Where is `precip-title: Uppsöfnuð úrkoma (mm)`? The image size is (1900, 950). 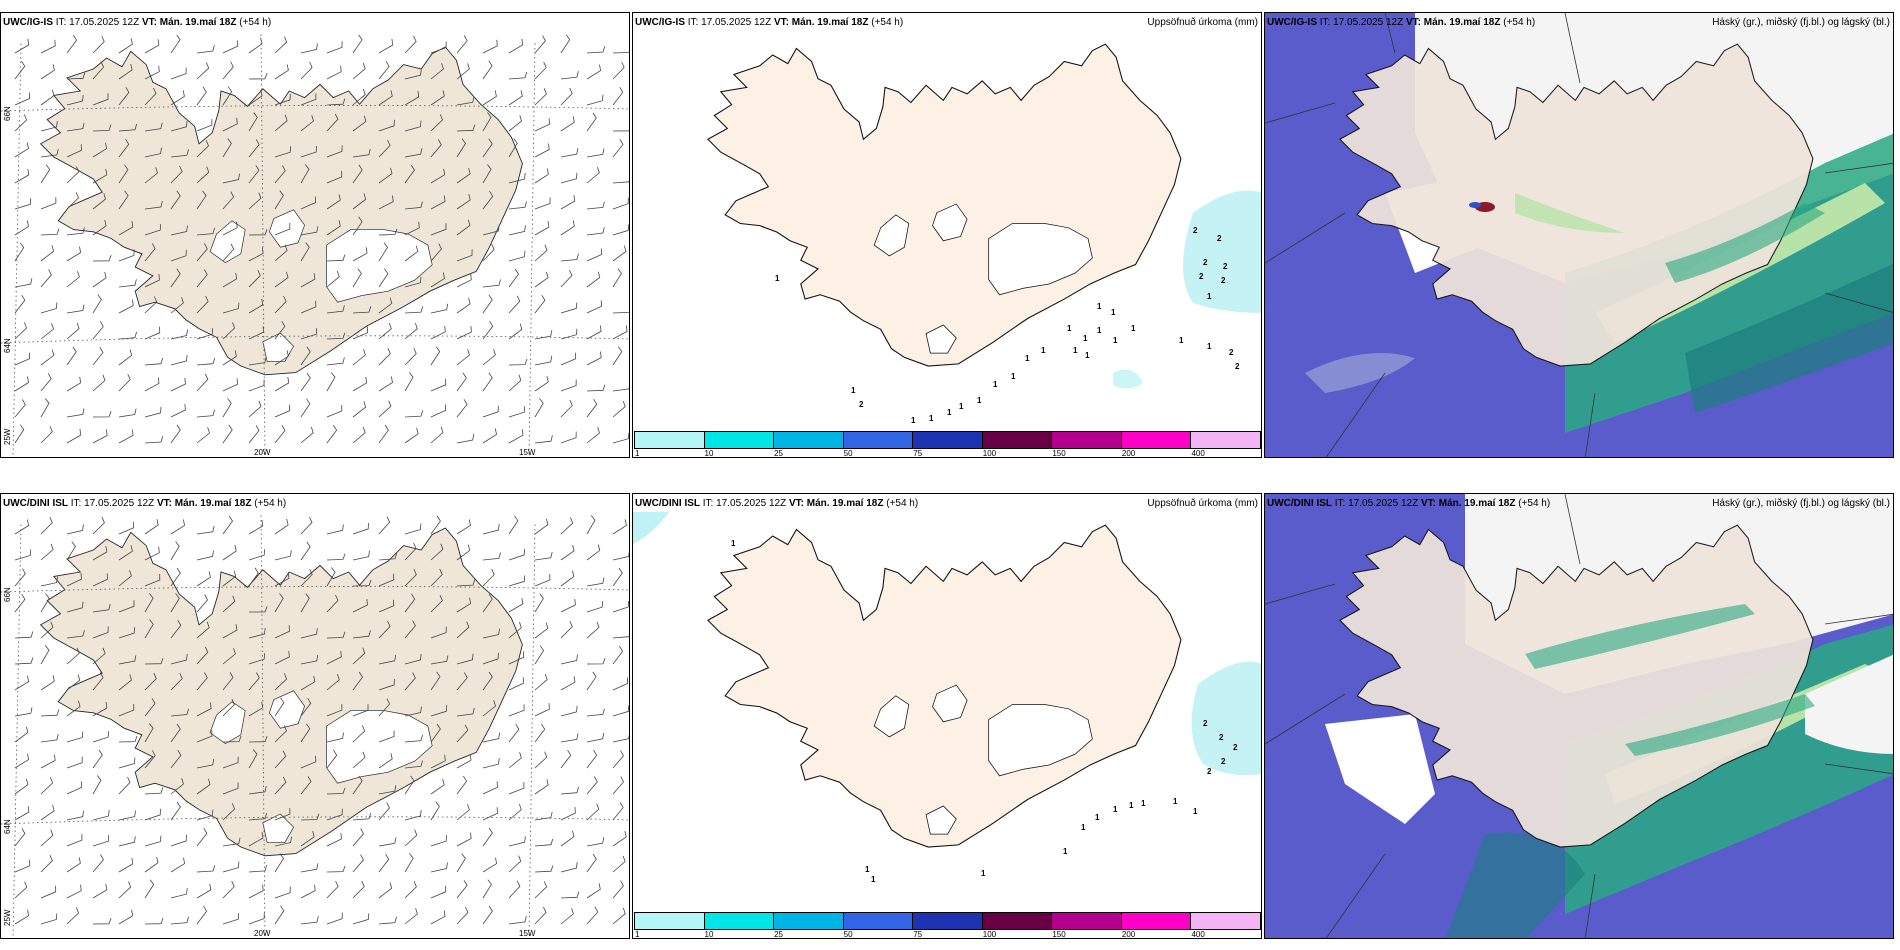 precip-title: Uppsöfnuð úrkoma (mm) is located at coordinates (1202, 22).